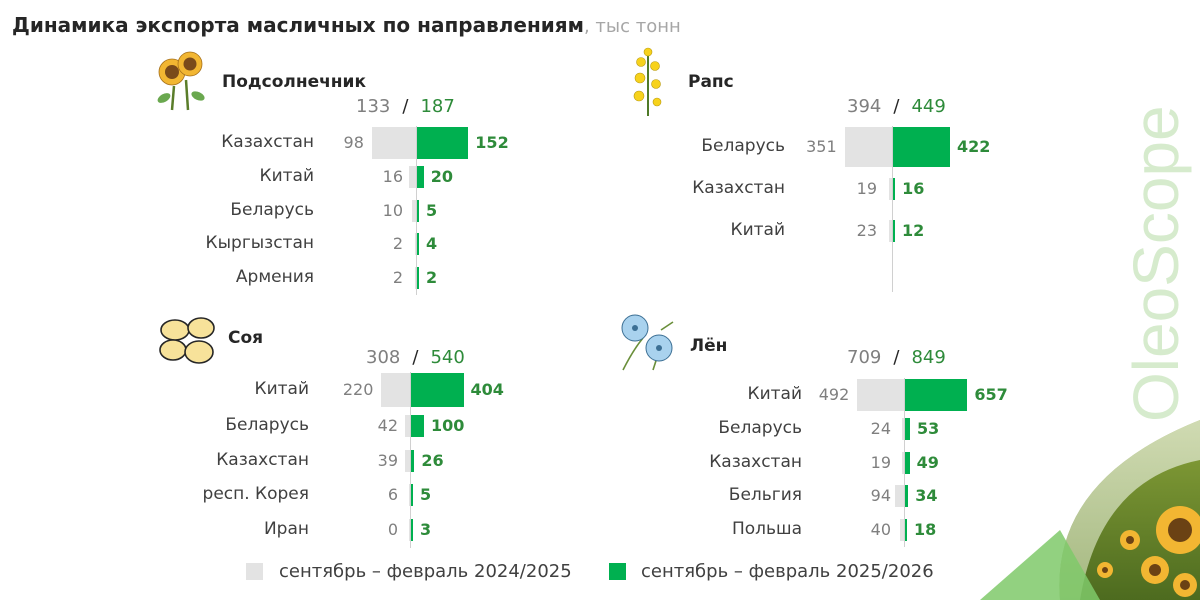 This screenshot has width=1200, height=600. I want to click on panel-title: Соя, so click(246, 338).